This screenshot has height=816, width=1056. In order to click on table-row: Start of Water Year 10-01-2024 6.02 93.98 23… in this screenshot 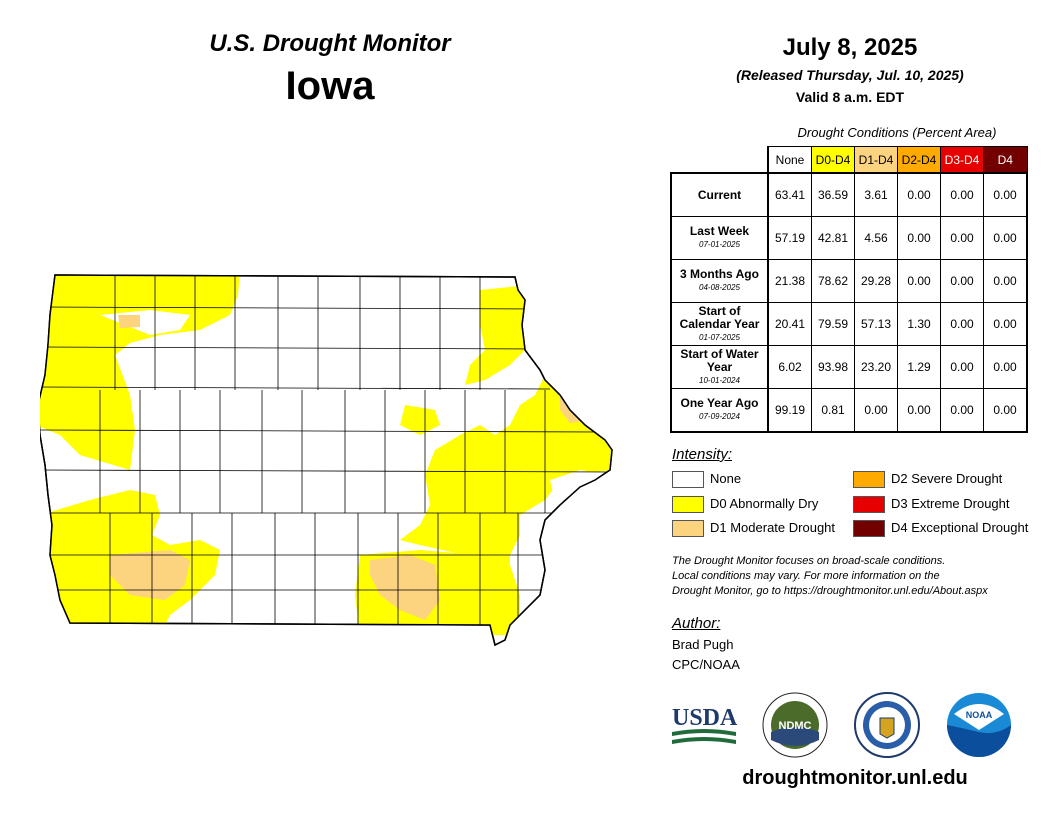, I will do `click(849, 367)`.